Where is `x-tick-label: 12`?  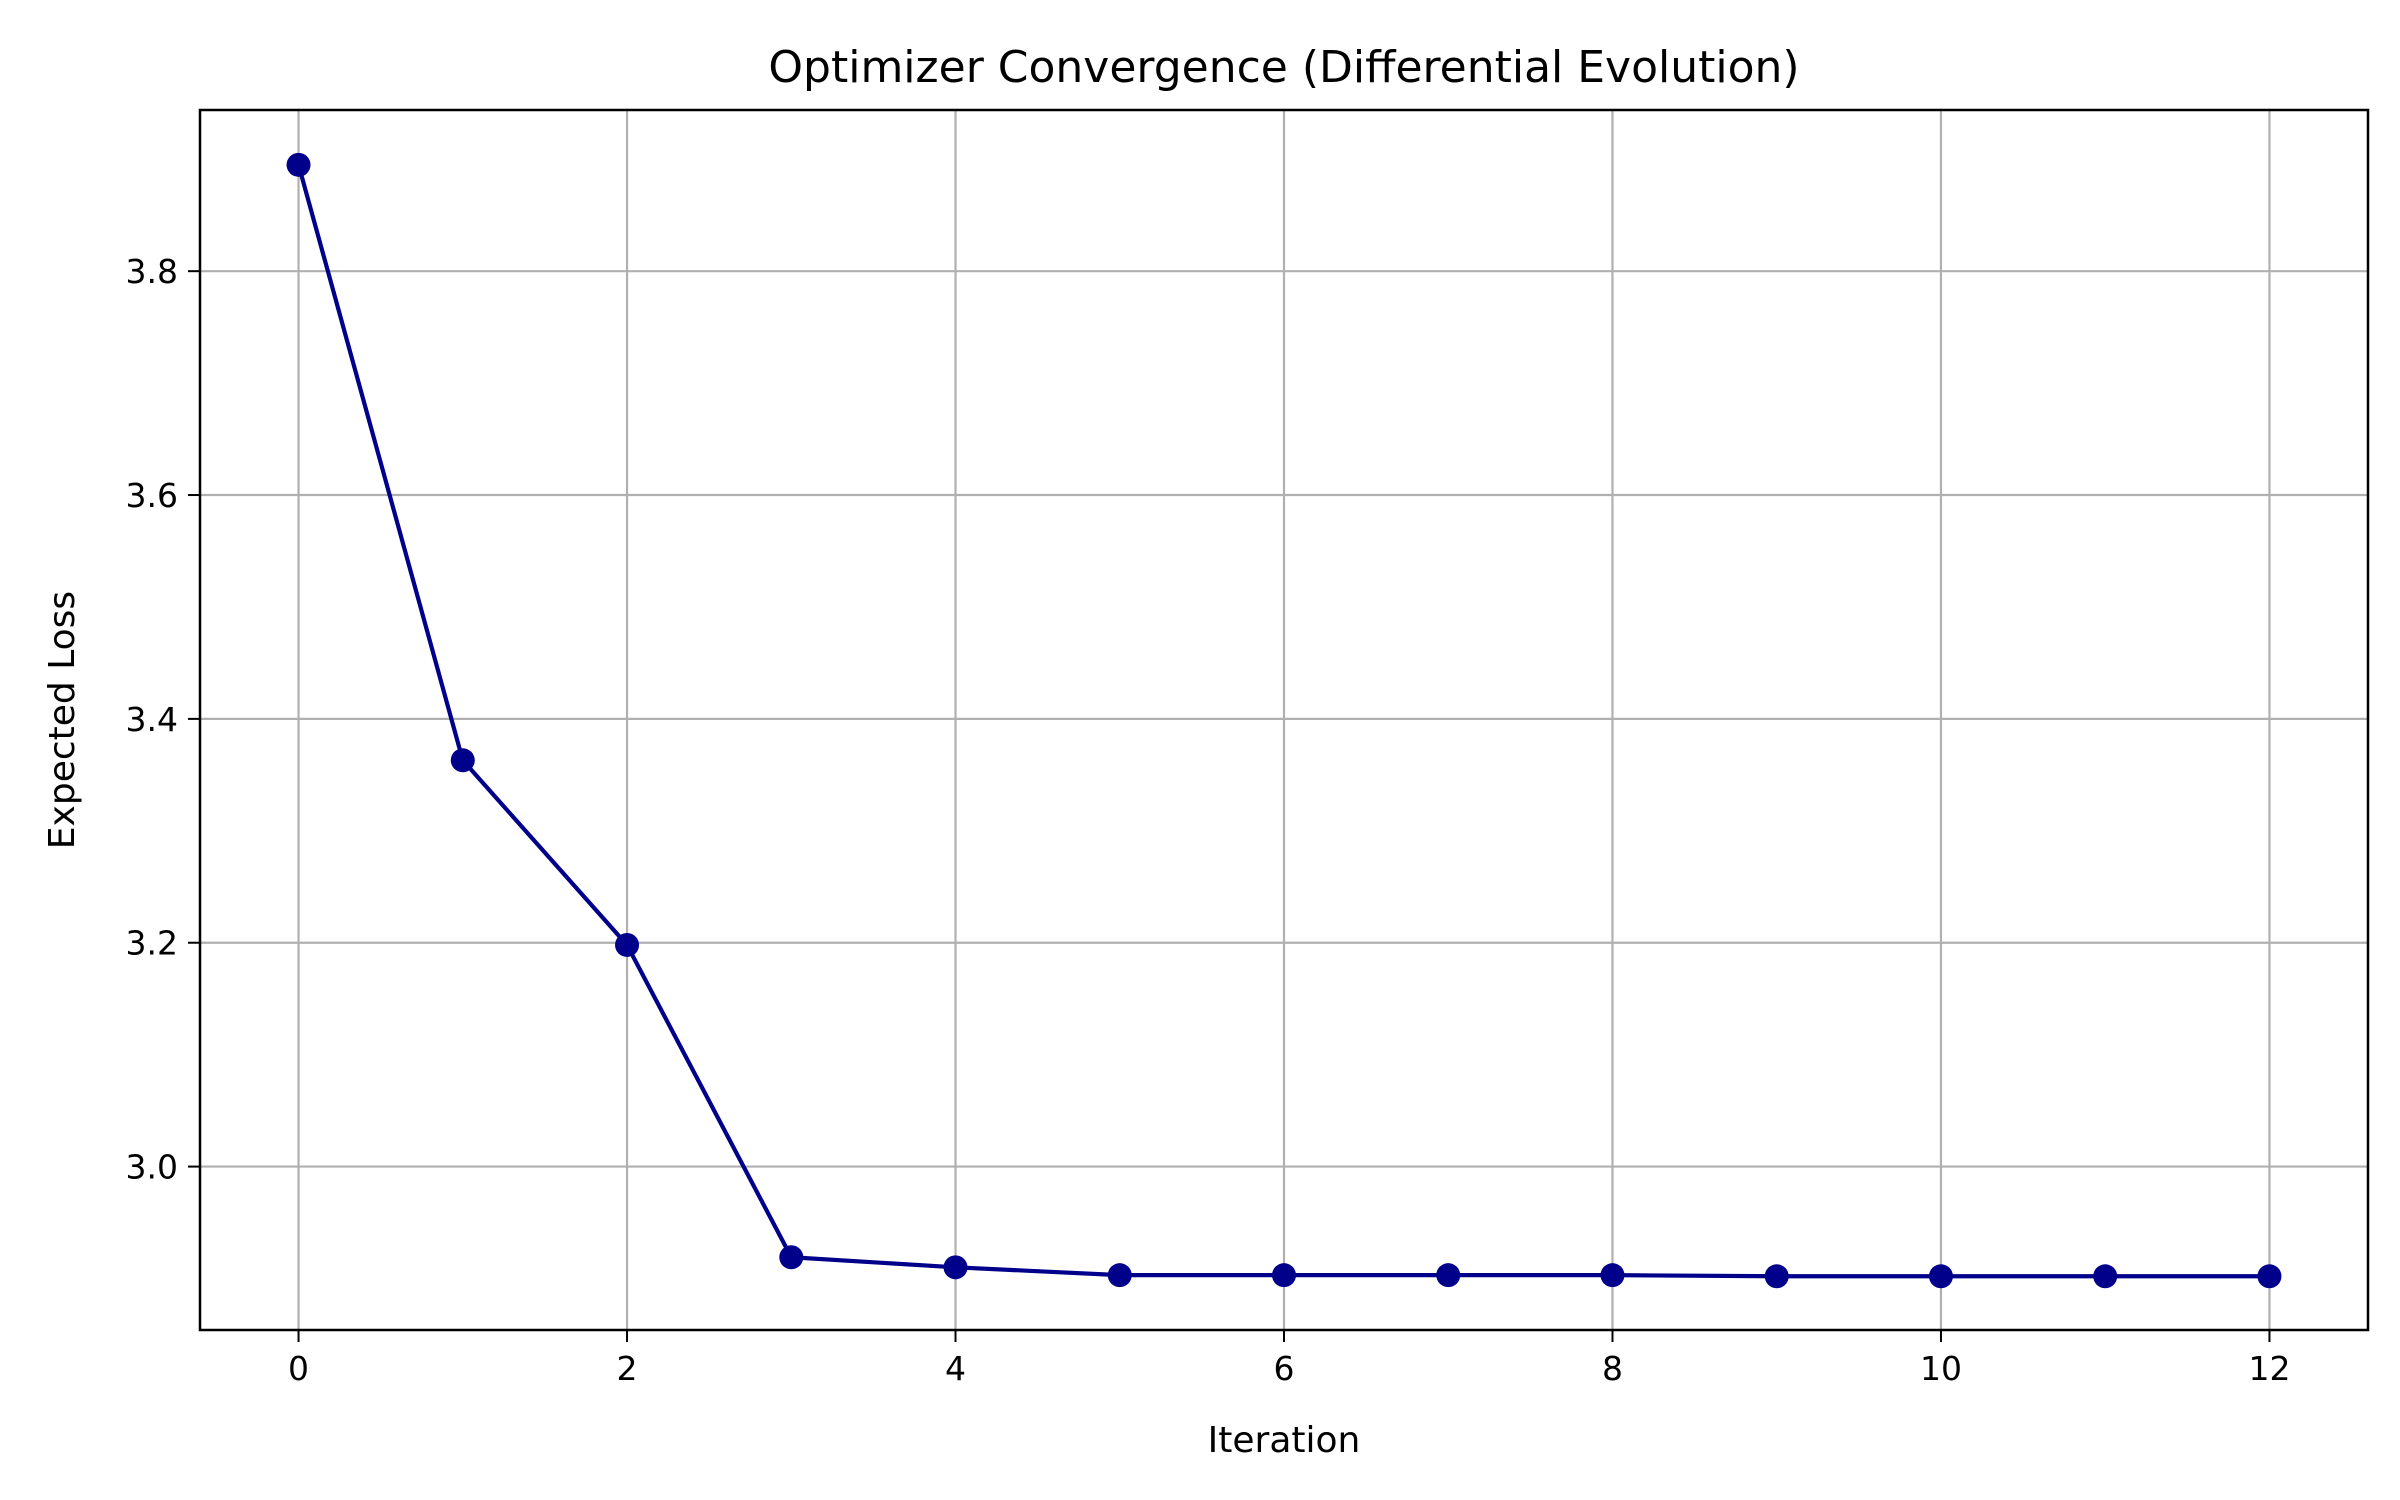
x-tick-label: 12 is located at coordinates (2269, 1368).